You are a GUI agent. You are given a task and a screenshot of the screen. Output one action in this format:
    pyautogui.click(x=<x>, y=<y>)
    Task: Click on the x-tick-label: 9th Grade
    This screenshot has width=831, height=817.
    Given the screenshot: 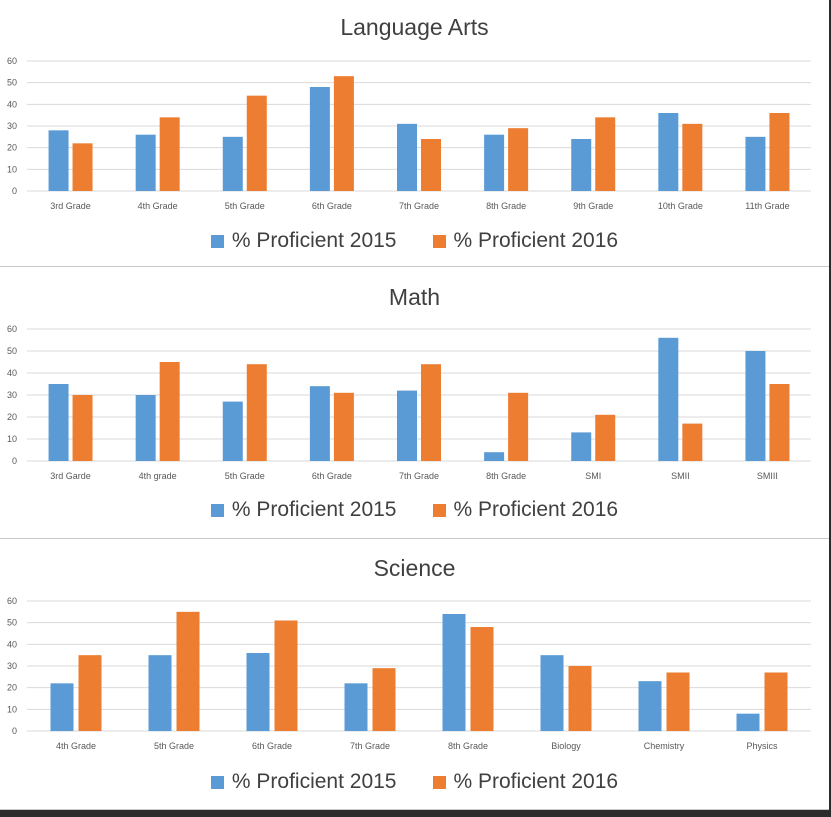 What is the action you would take?
    pyautogui.click(x=593, y=206)
    